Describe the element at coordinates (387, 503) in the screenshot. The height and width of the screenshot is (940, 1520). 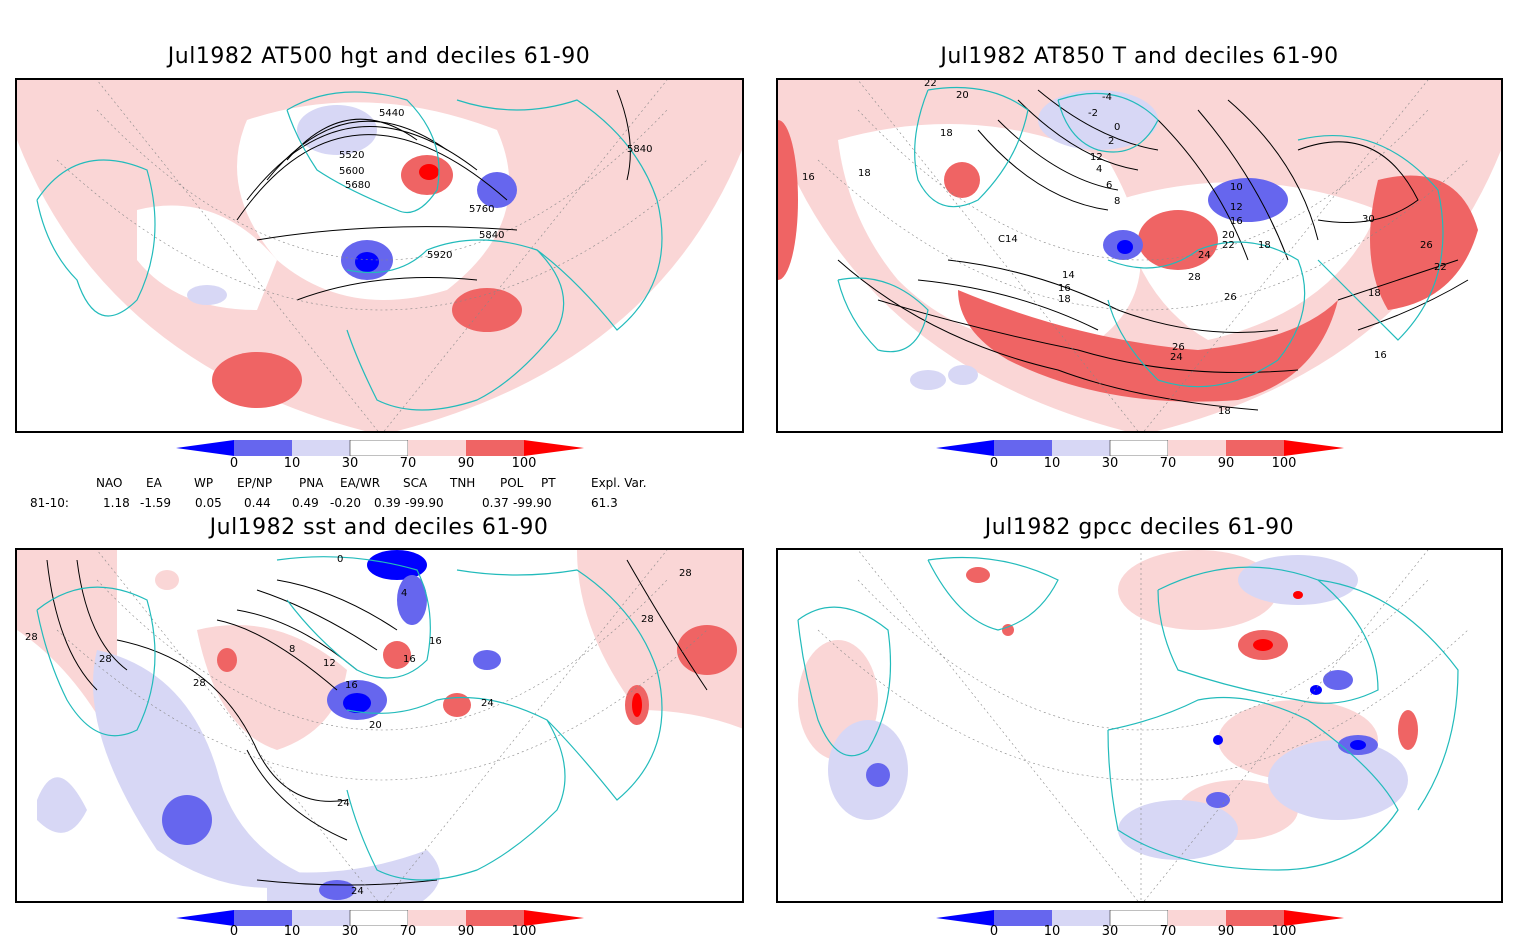
I see `index-value: 0.39` at that location.